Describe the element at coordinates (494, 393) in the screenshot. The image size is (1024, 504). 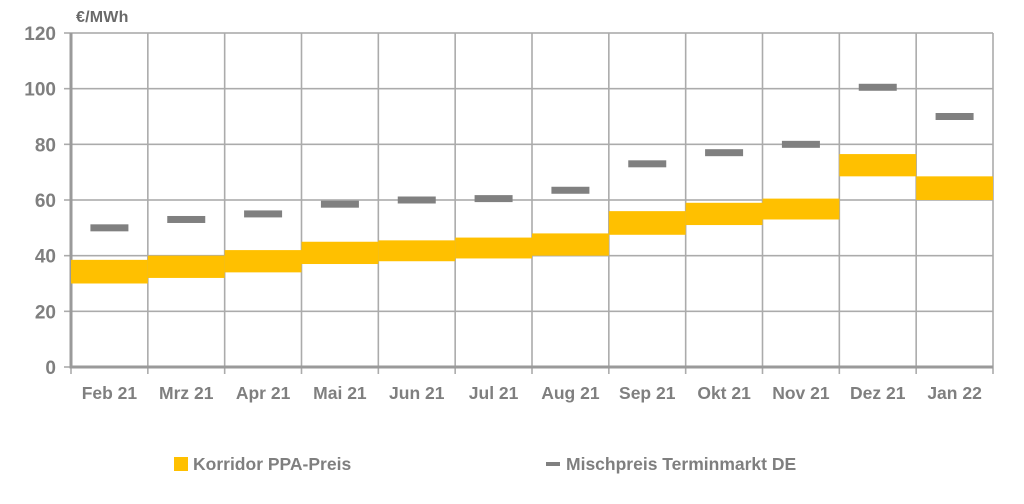
I see `x-tick-label-jul-21: Jul 21` at that location.